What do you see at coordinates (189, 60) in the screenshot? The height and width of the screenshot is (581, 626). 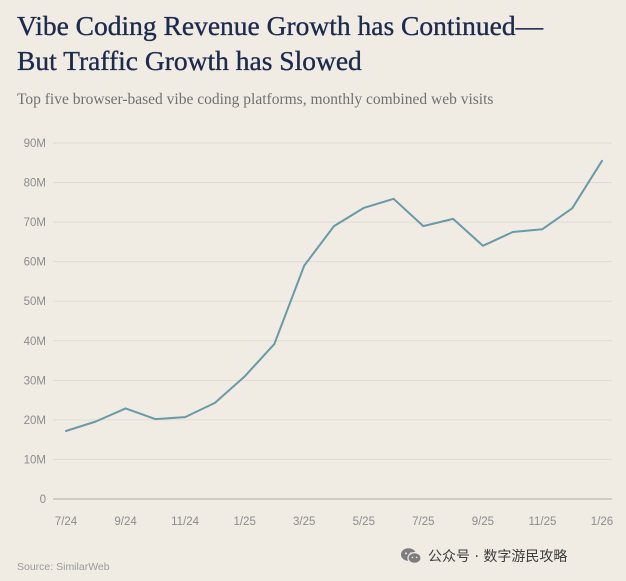 I see `chart-title-line2: But Traffic Growth has Slowed` at bounding box center [189, 60].